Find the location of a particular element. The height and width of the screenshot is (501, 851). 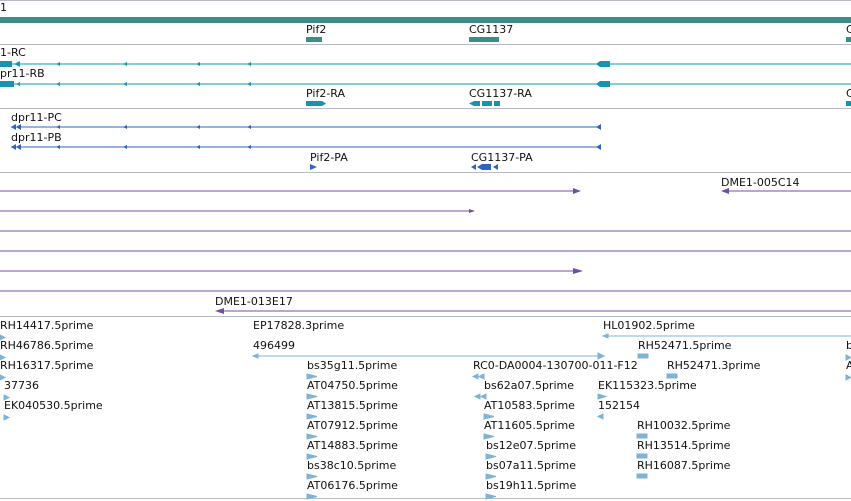

est-label: bs12e07.5prime is located at coordinates (531, 445).